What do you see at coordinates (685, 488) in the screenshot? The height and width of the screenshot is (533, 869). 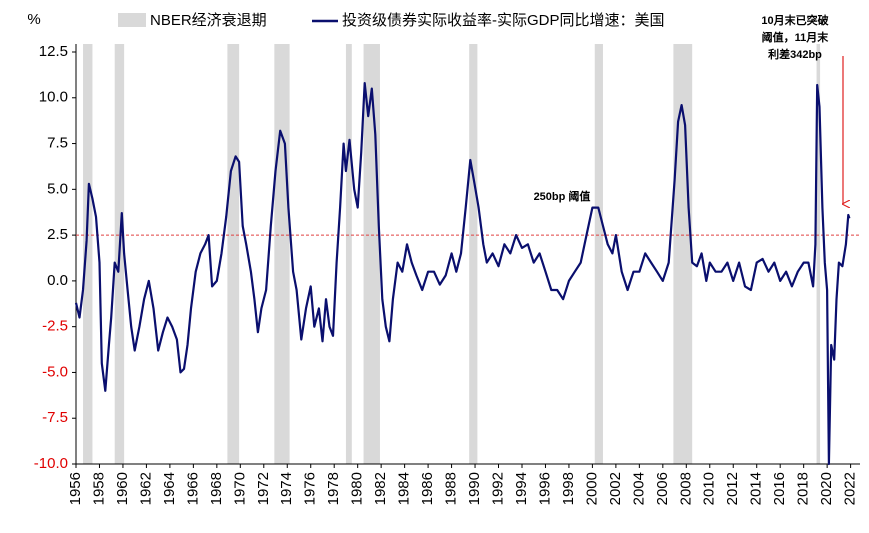 I see `x-tick-label: 2008` at bounding box center [685, 488].